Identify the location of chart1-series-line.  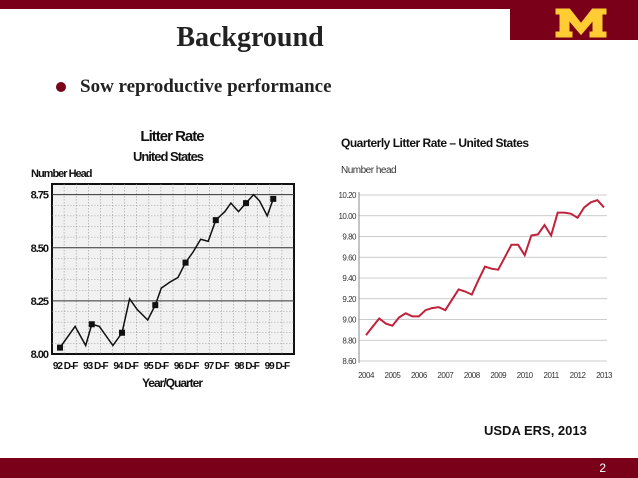
(167, 271).